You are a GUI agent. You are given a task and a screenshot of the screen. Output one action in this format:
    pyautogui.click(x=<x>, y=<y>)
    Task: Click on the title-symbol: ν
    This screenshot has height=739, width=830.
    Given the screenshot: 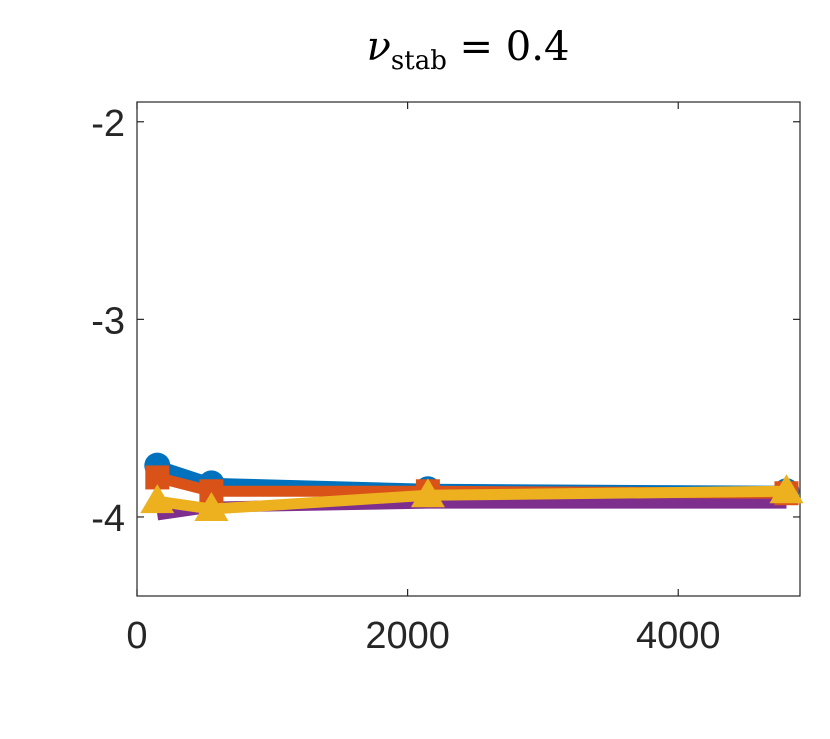 What is the action you would take?
    pyautogui.click(x=379, y=47)
    